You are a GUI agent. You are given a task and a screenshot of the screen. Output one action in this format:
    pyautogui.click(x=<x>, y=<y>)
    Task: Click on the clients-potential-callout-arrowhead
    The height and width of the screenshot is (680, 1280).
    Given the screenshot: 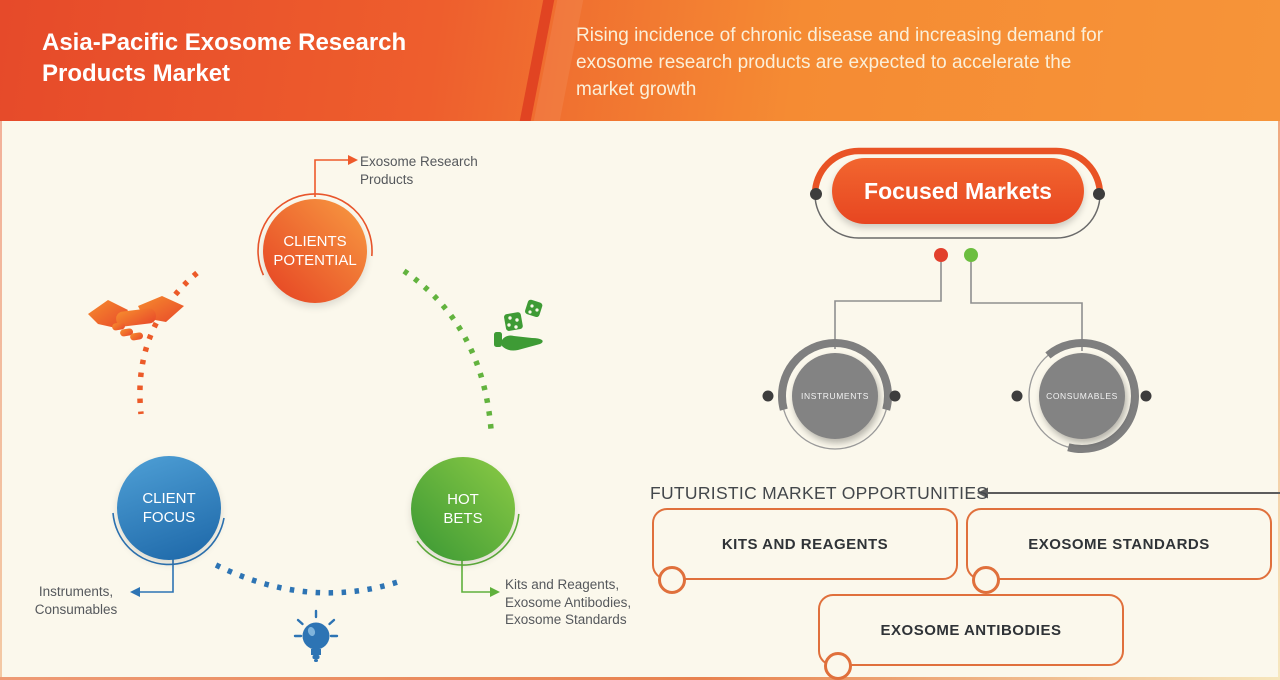 What is the action you would take?
    pyautogui.click(x=353, y=160)
    